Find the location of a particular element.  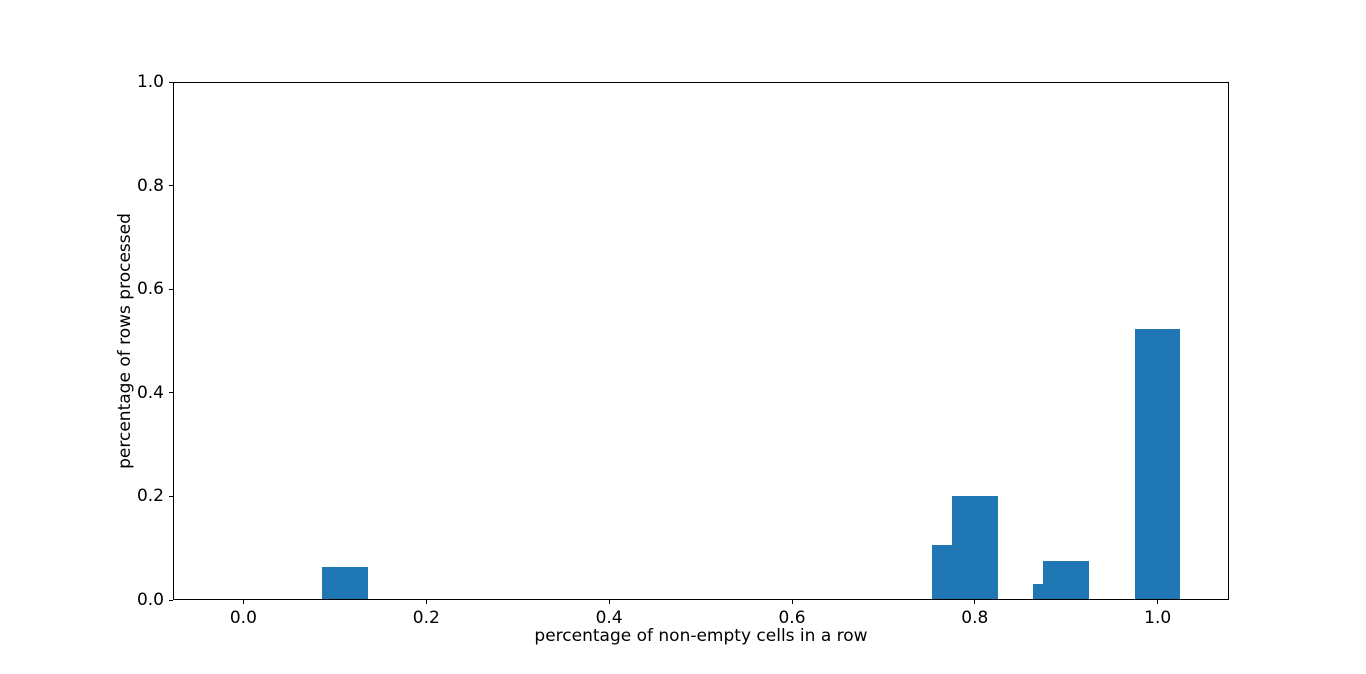

x-tick-label: 1.0 is located at coordinates (1158, 618).